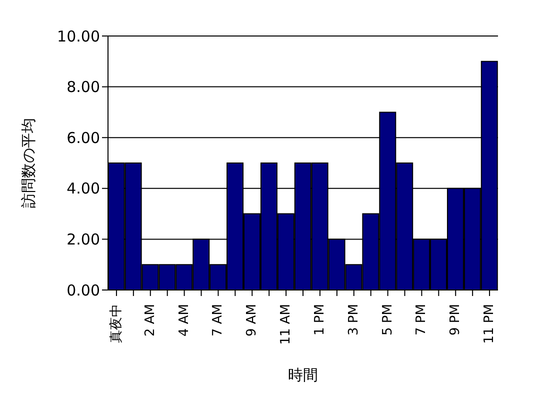 The width and height of the screenshot is (548, 398). What do you see at coordinates (83, 290) in the screenshot?
I see `y-tick-label: 0.00` at bounding box center [83, 290].